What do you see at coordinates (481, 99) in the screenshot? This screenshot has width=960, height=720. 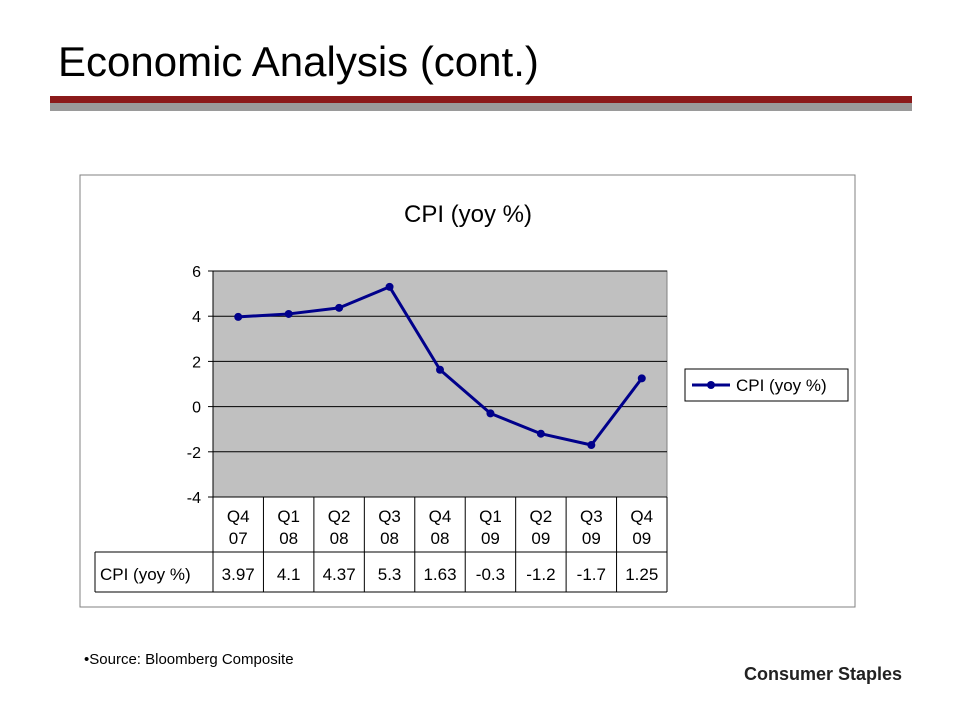 I see `title-rule-red` at bounding box center [481, 99].